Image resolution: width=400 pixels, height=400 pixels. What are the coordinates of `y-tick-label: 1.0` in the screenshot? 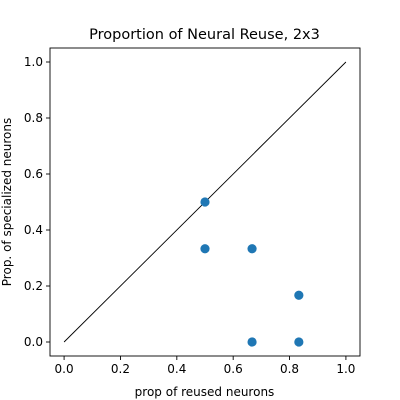 It's located at (33, 62).